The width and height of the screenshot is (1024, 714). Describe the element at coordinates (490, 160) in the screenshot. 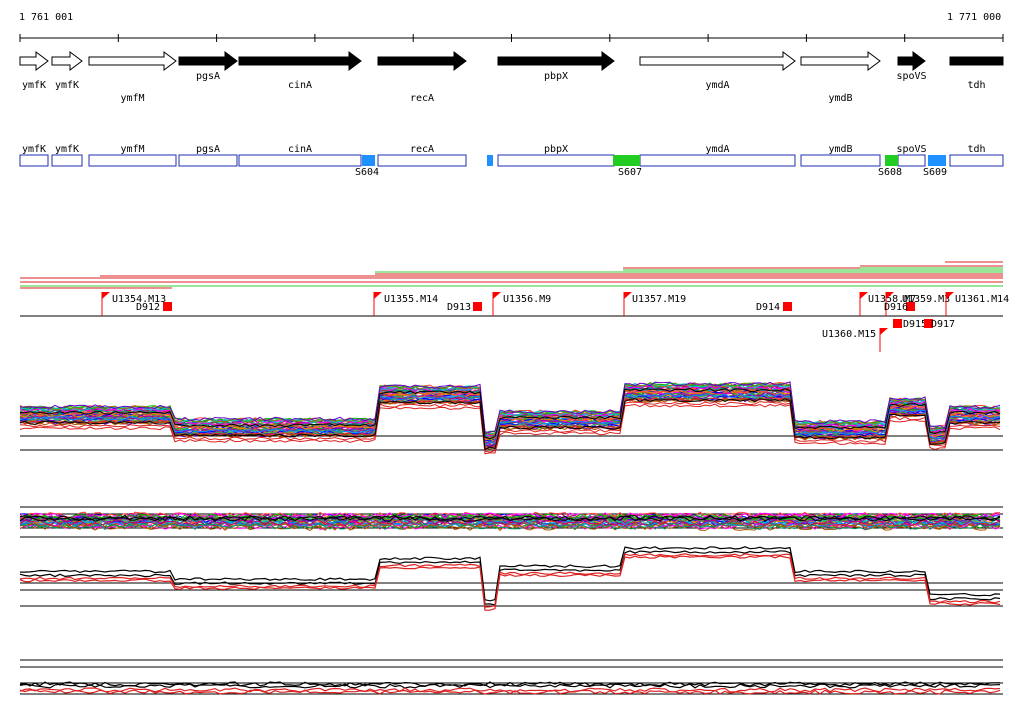

I see `segment-marker-small` at that location.